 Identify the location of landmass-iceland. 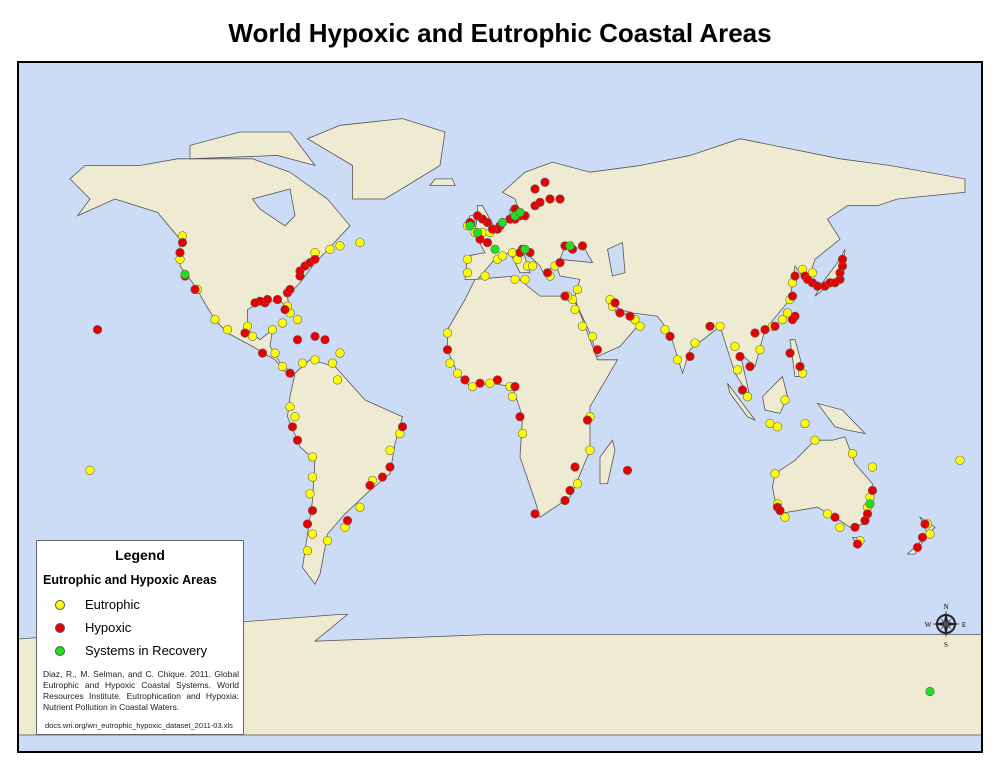
(442, 182).